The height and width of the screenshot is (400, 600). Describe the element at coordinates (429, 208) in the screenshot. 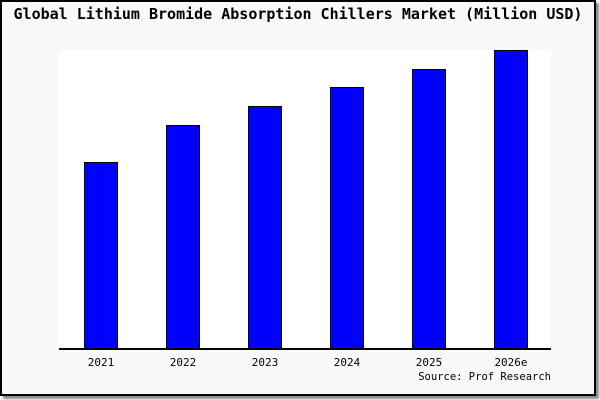

I see `bar-2025` at that location.